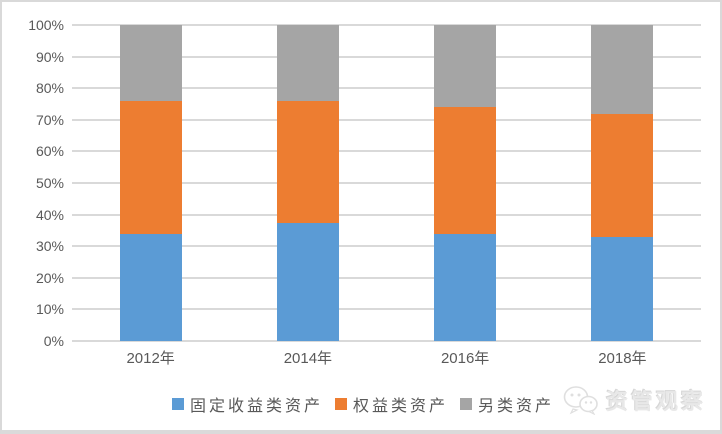 The width and height of the screenshot is (722, 434). I want to click on y-tick-label: 30%, so click(49, 246).